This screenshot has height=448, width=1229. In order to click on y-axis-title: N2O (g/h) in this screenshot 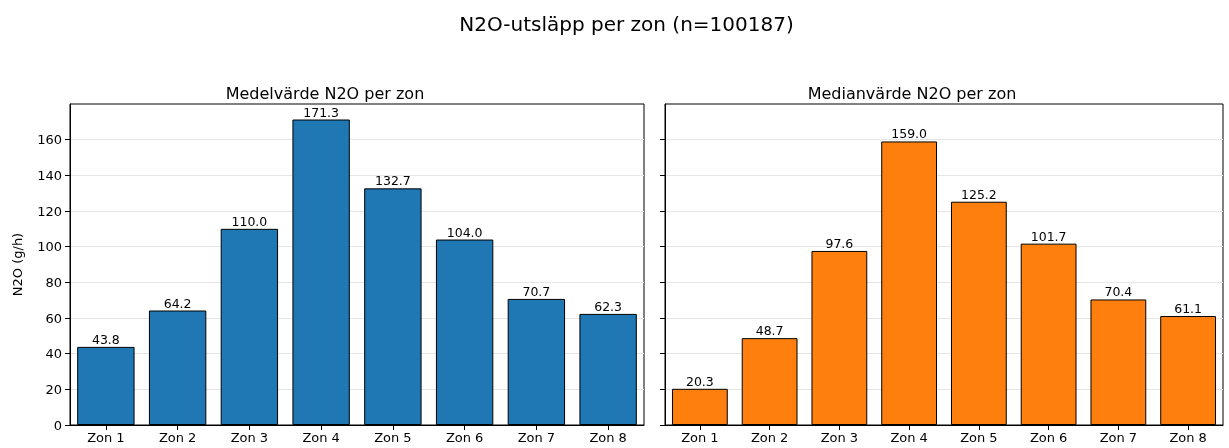, I will do `click(17, 264)`.